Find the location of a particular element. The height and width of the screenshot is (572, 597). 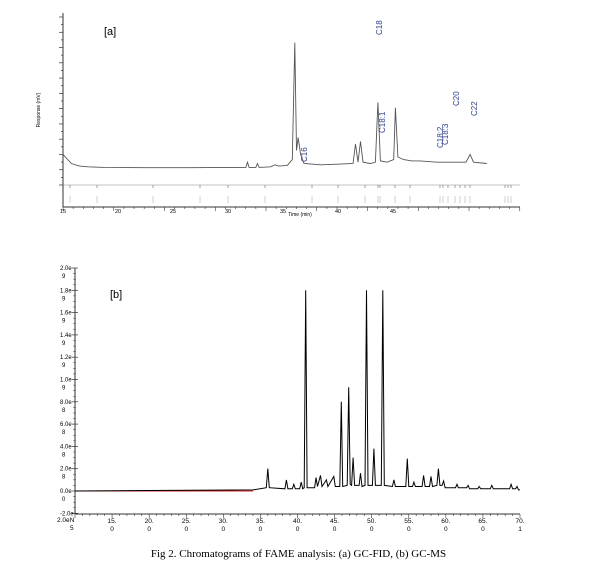

panel-a-x-label: Time (min) is located at coordinates (300, 215).